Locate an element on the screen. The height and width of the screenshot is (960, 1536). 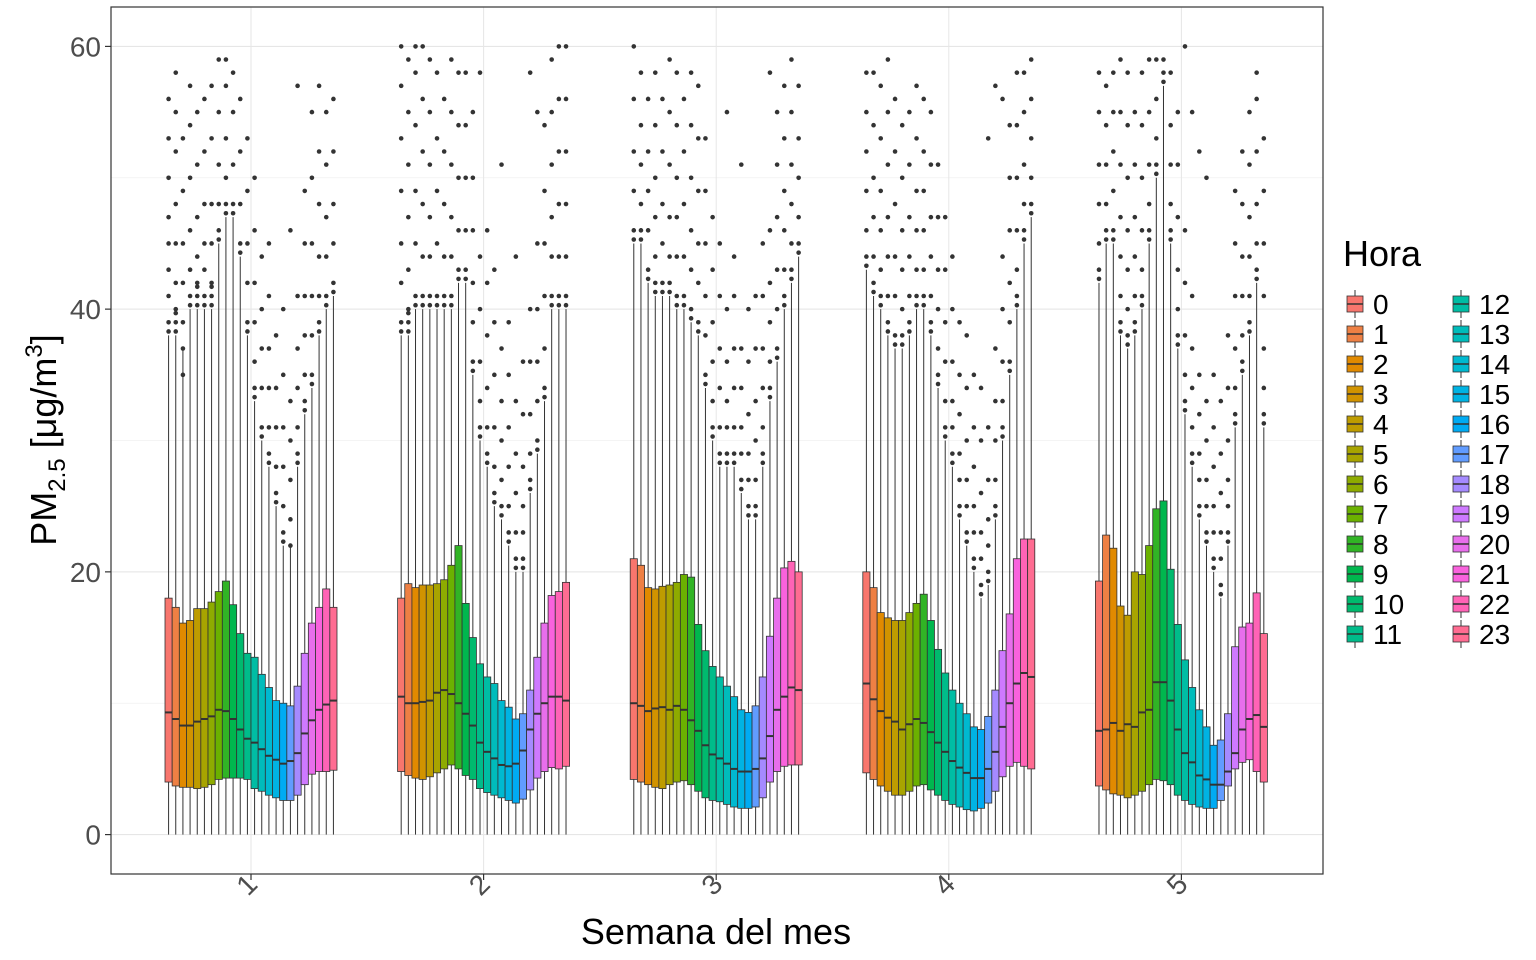
legend-label: 8 is located at coordinates (1381, 544).